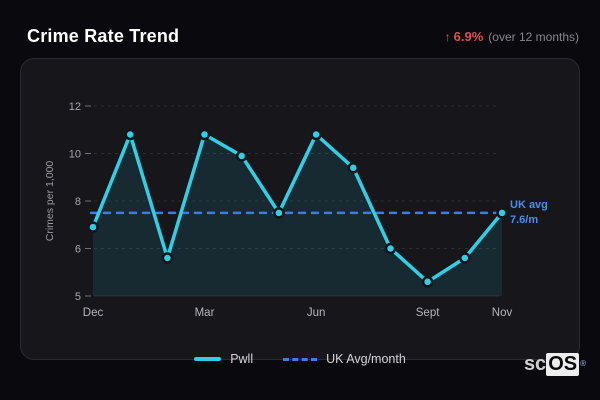  I want to click on x-tick-label: Nov, so click(502, 313).